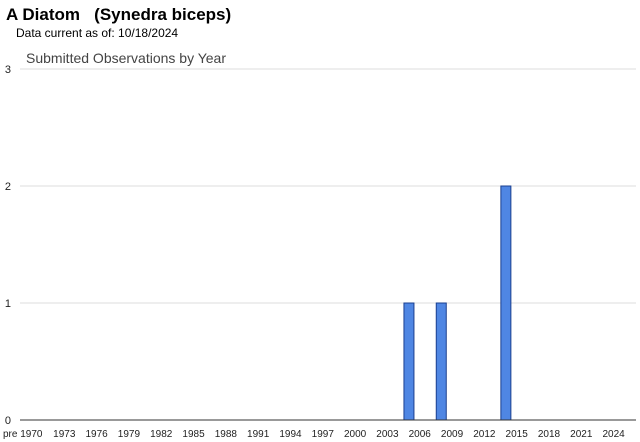 The width and height of the screenshot is (640, 442). Describe the element at coordinates (290, 434) in the screenshot. I see `x-tick-label: 1994` at that location.